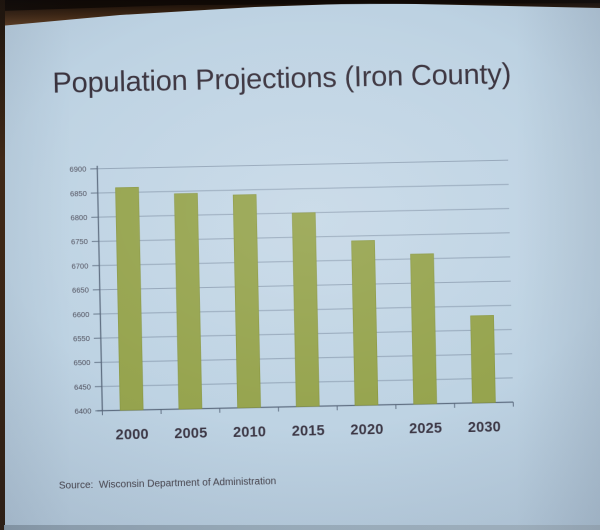  Describe the element at coordinates (425, 429) in the screenshot. I see `x-tick-label: 2025` at that location.